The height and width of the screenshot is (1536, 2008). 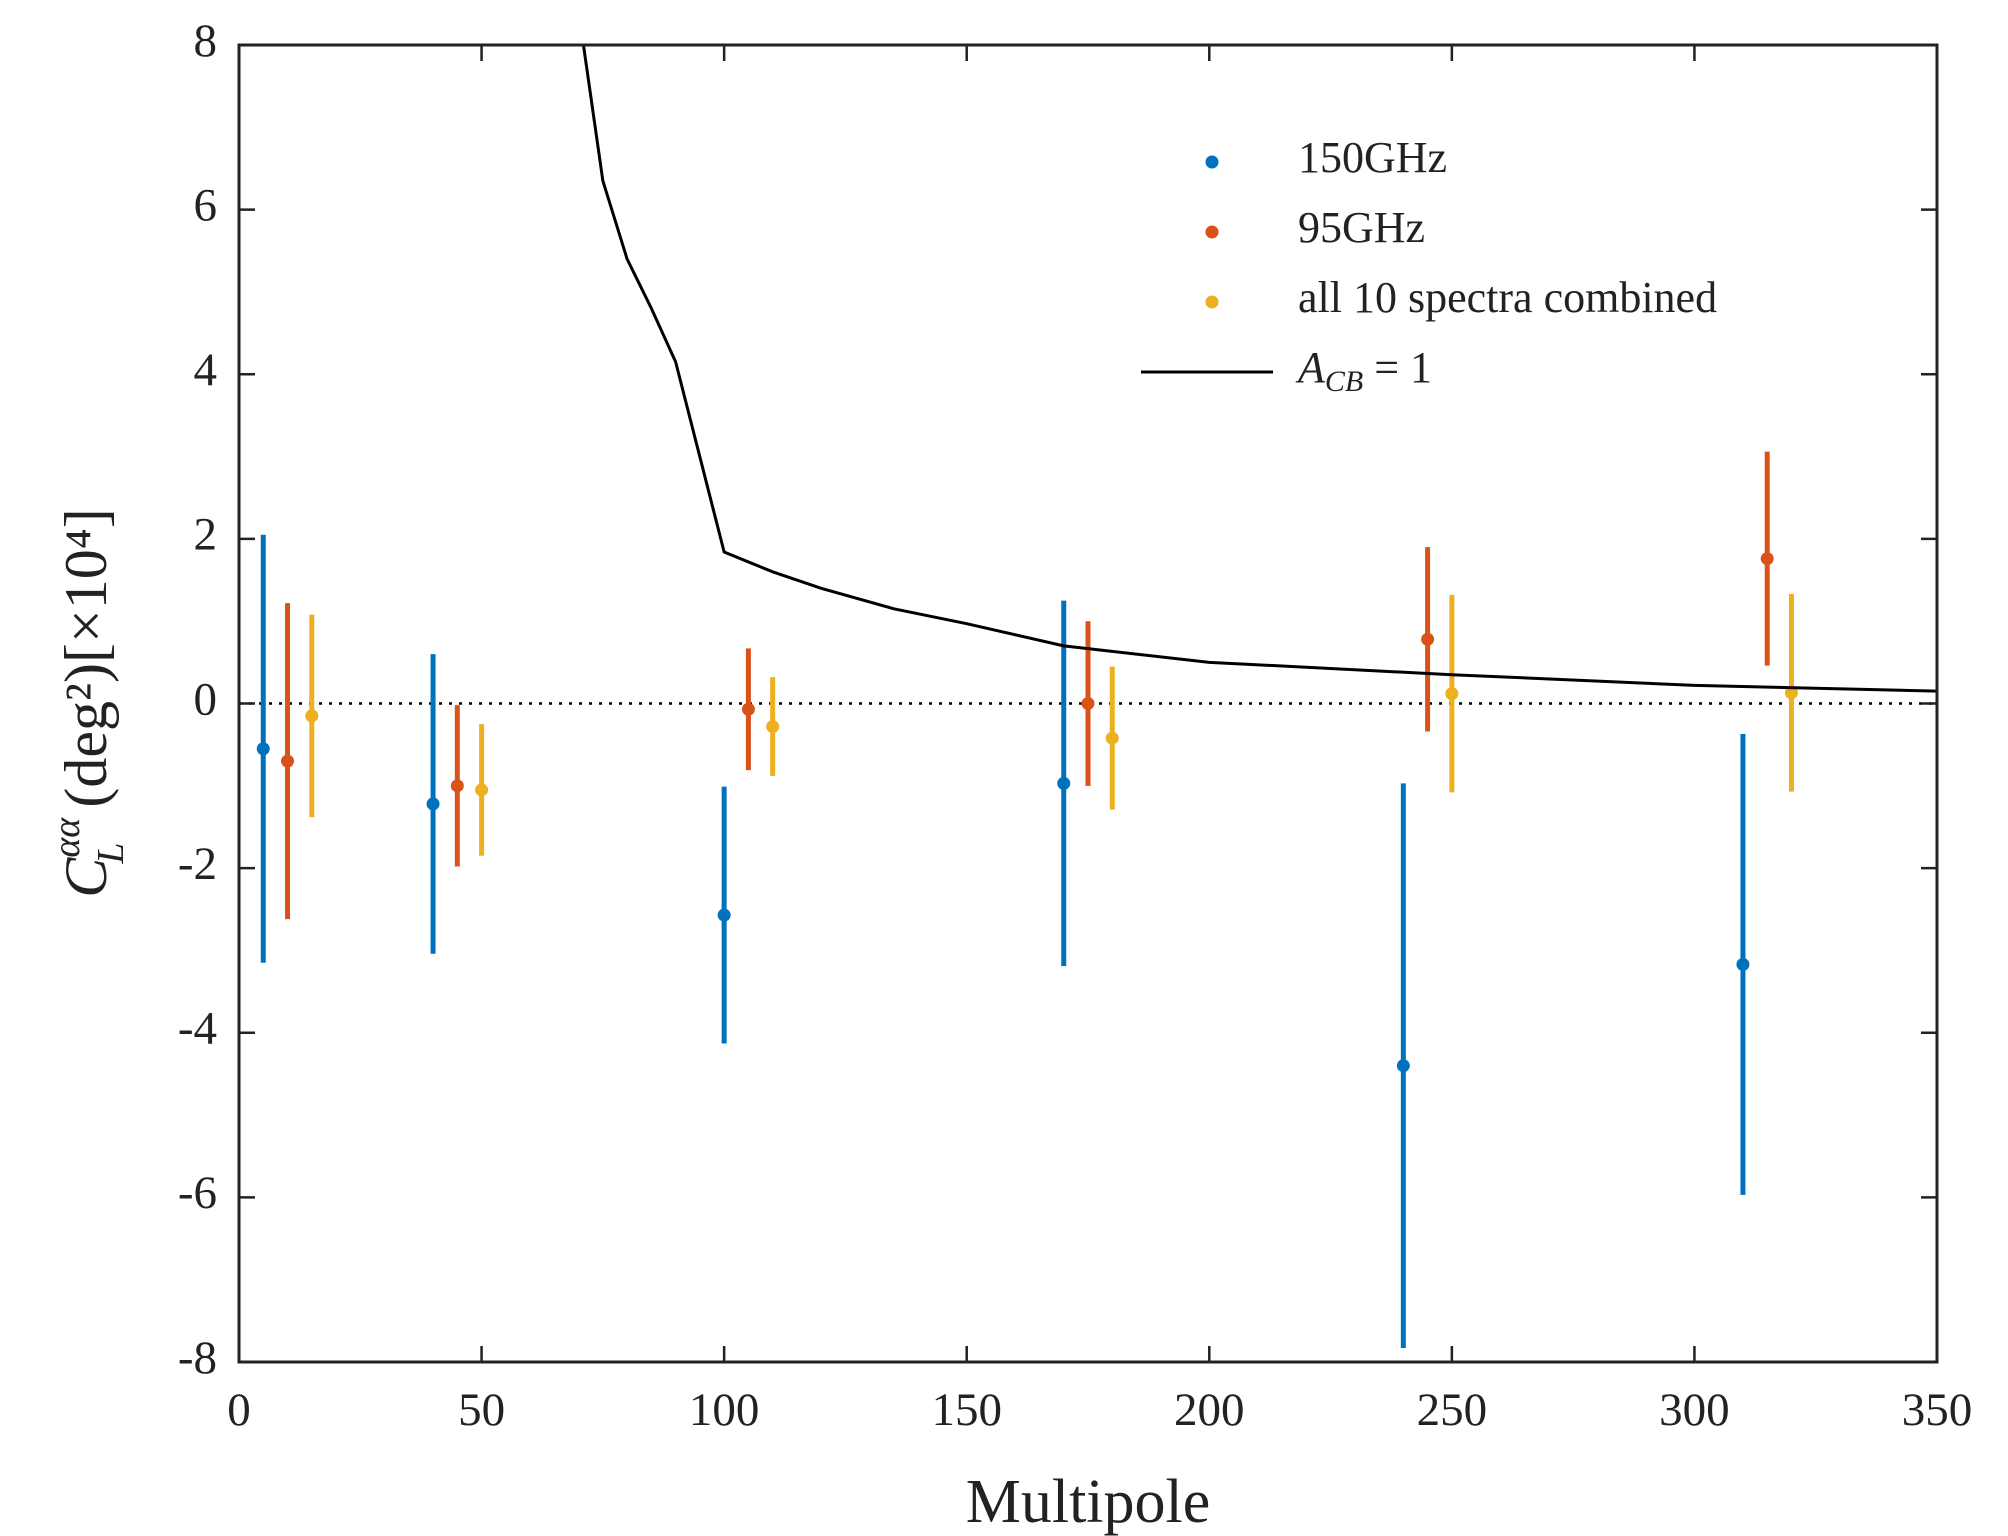 I want to click on legend-name: 150GHz, so click(x=1372, y=157).